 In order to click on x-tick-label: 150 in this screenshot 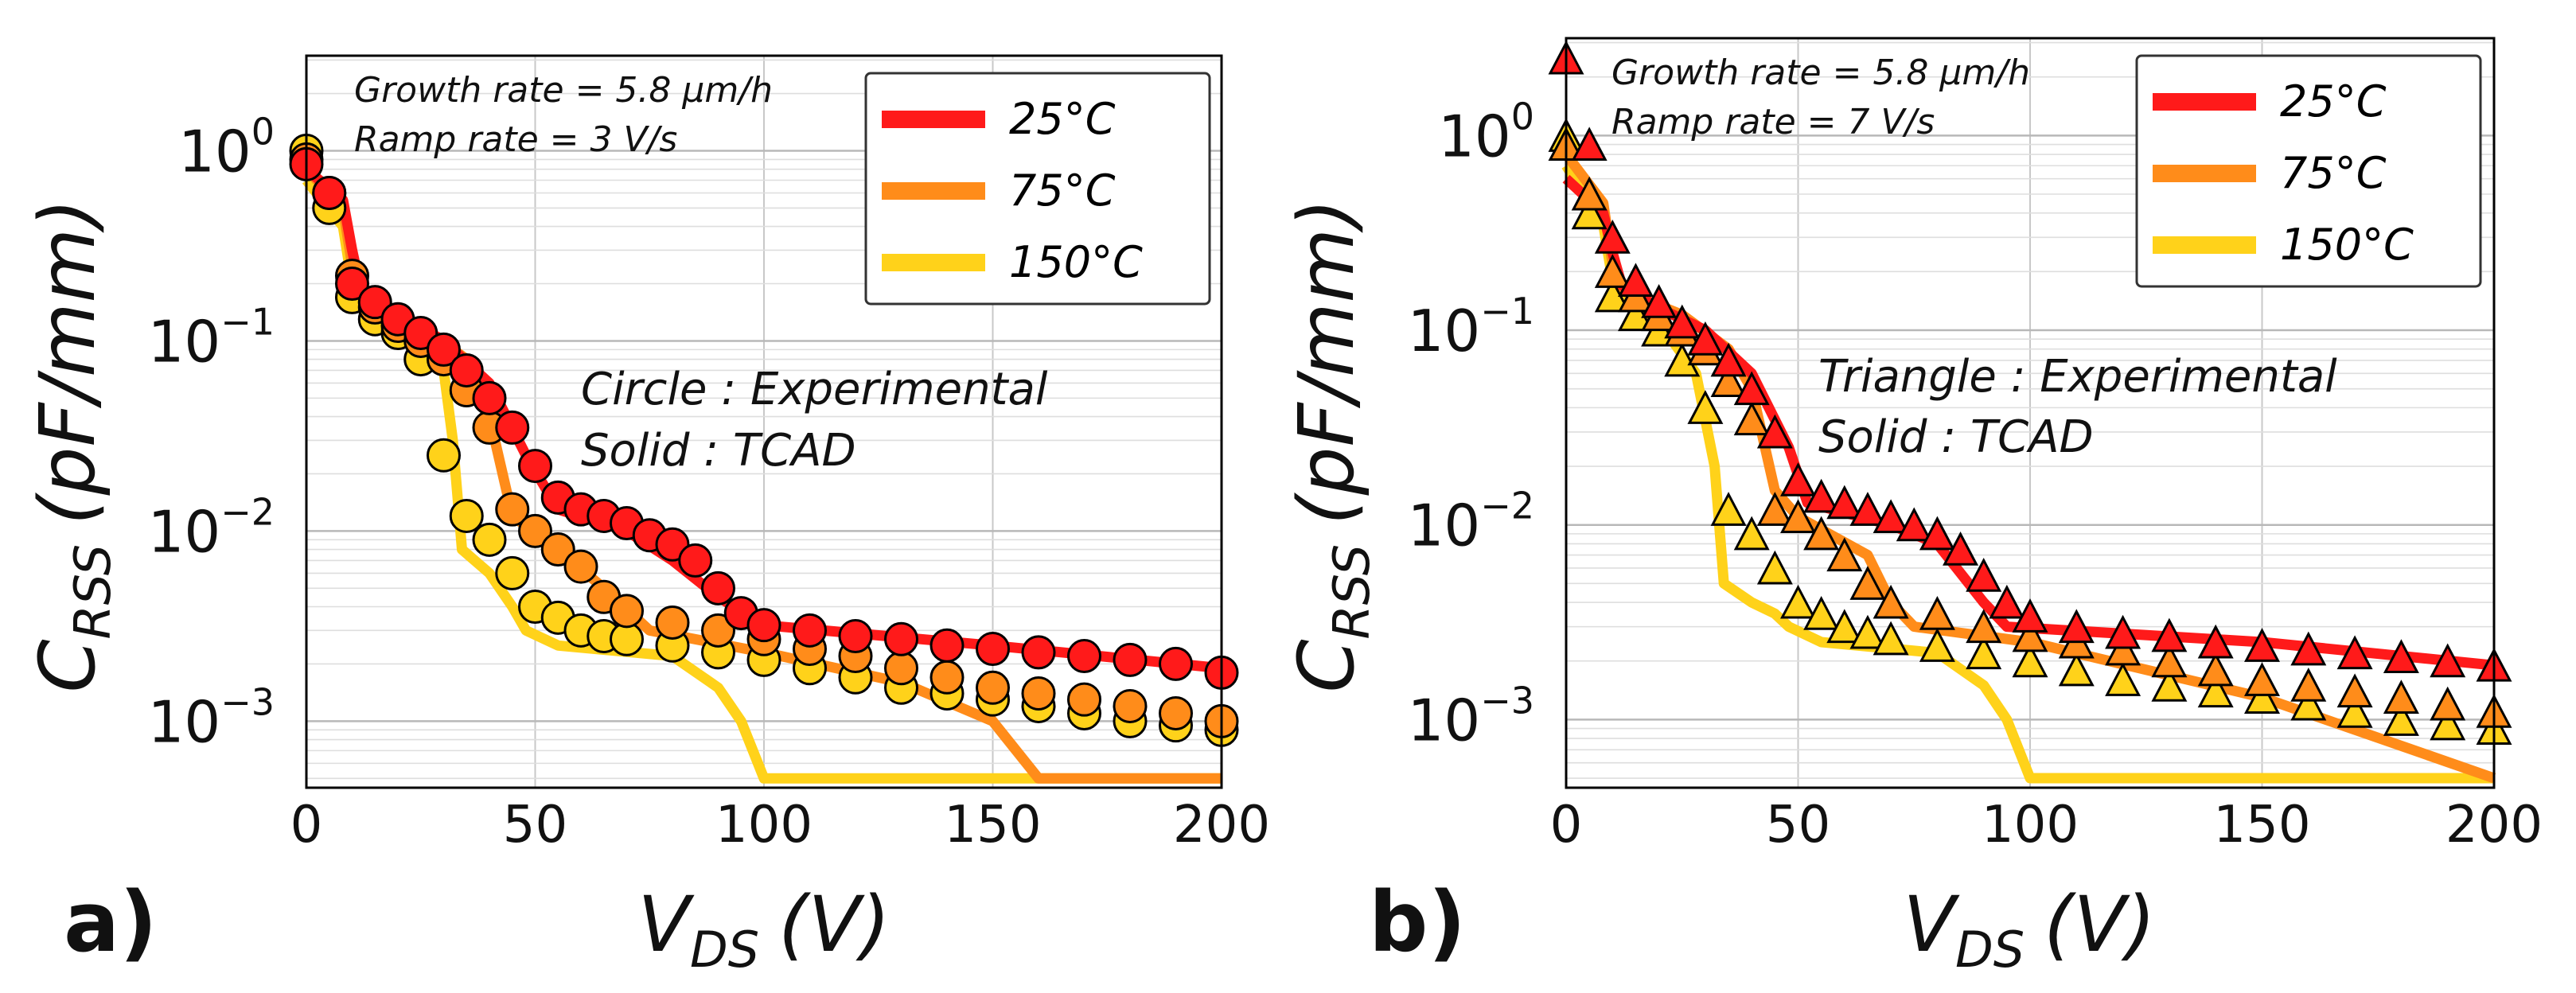, I will do `click(993, 825)`.